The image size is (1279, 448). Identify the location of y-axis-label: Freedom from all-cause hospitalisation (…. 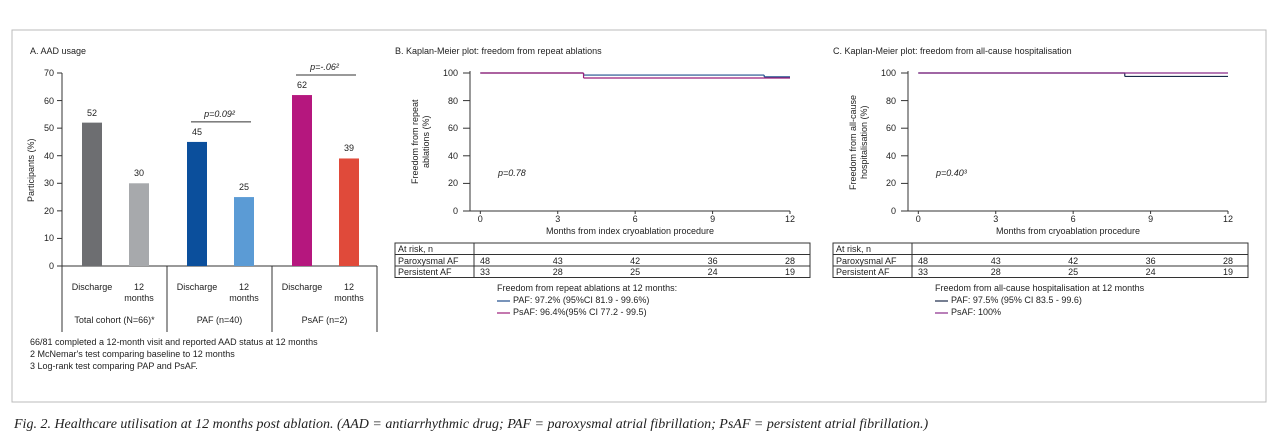
(858, 142).